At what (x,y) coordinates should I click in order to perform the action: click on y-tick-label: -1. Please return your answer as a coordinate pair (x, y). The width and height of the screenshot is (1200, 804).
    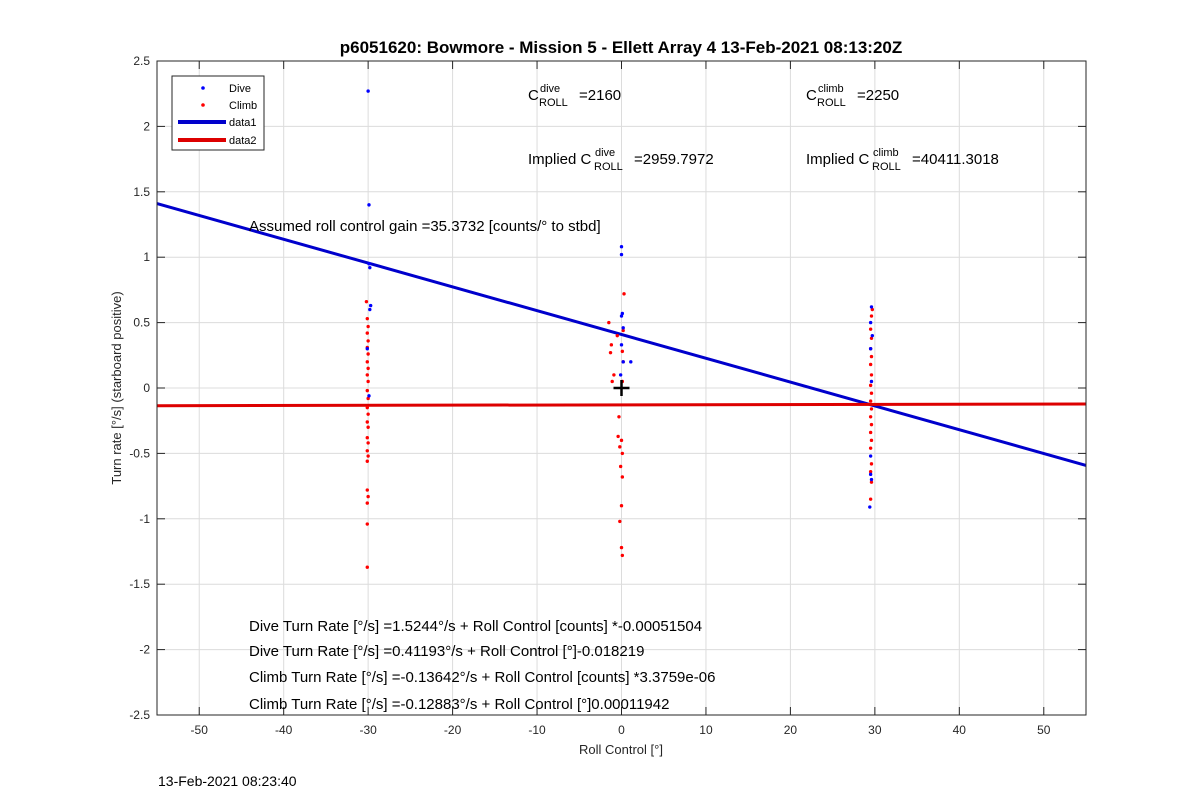
    Looking at the image, I should click on (144, 519).